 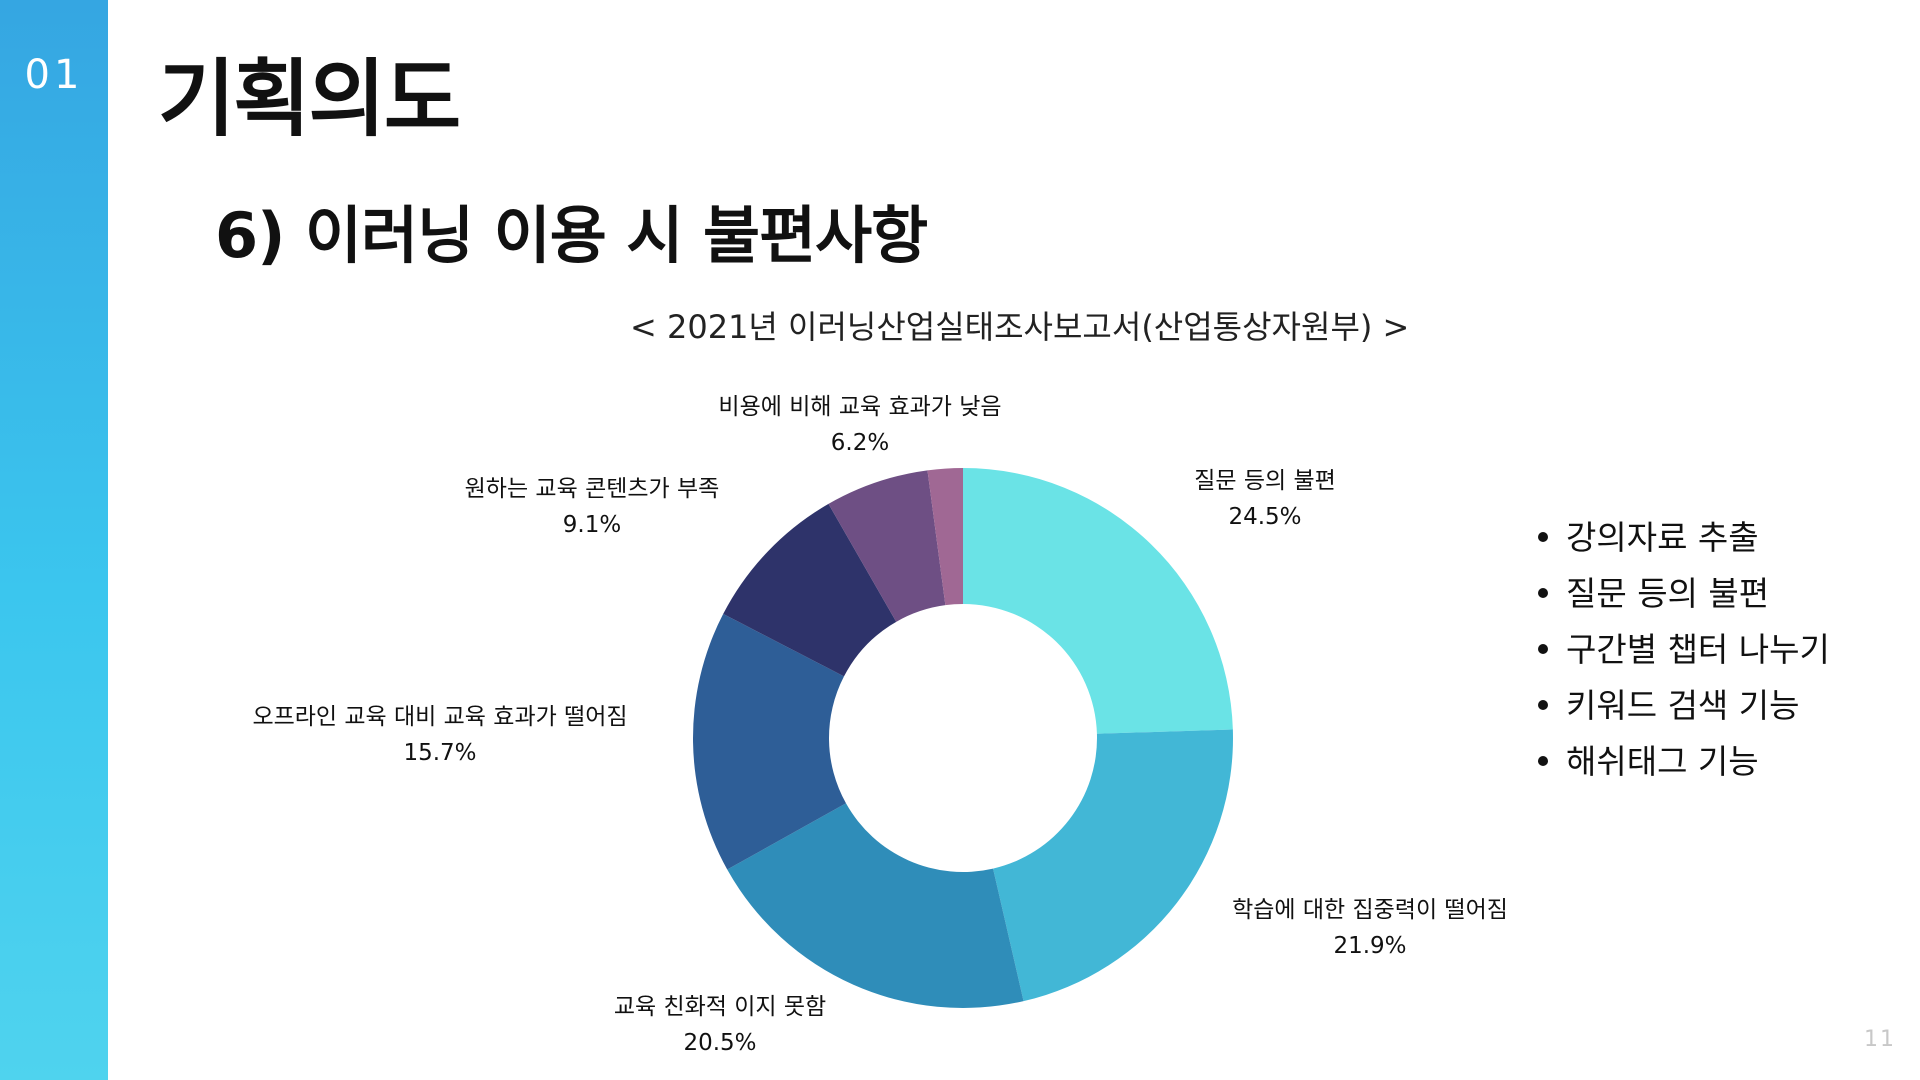 I want to click on slice-value-label: 6.2%, so click(x=860, y=443).